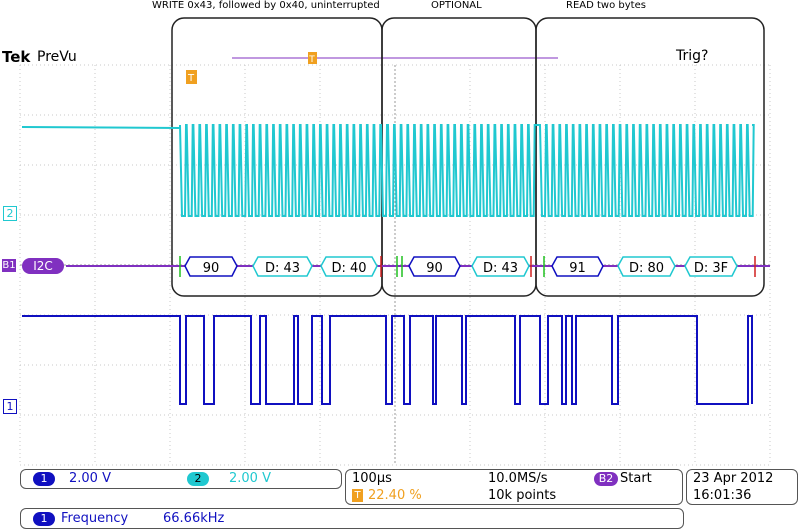 This screenshot has width=802, height=531. I want to click on ch1-scale: 2.00 V, so click(90, 478).